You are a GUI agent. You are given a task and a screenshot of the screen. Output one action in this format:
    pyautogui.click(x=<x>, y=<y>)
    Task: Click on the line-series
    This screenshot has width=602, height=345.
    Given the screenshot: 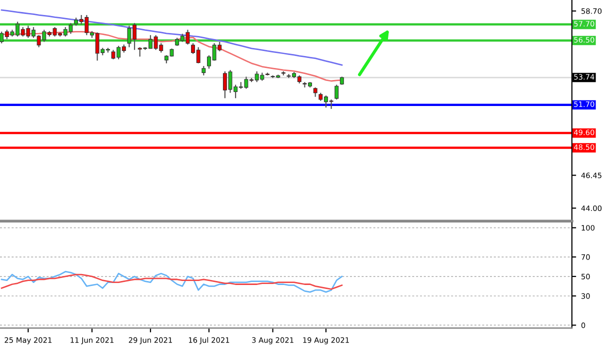 What is the action you would take?
    pyautogui.click(x=171, y=37)
    